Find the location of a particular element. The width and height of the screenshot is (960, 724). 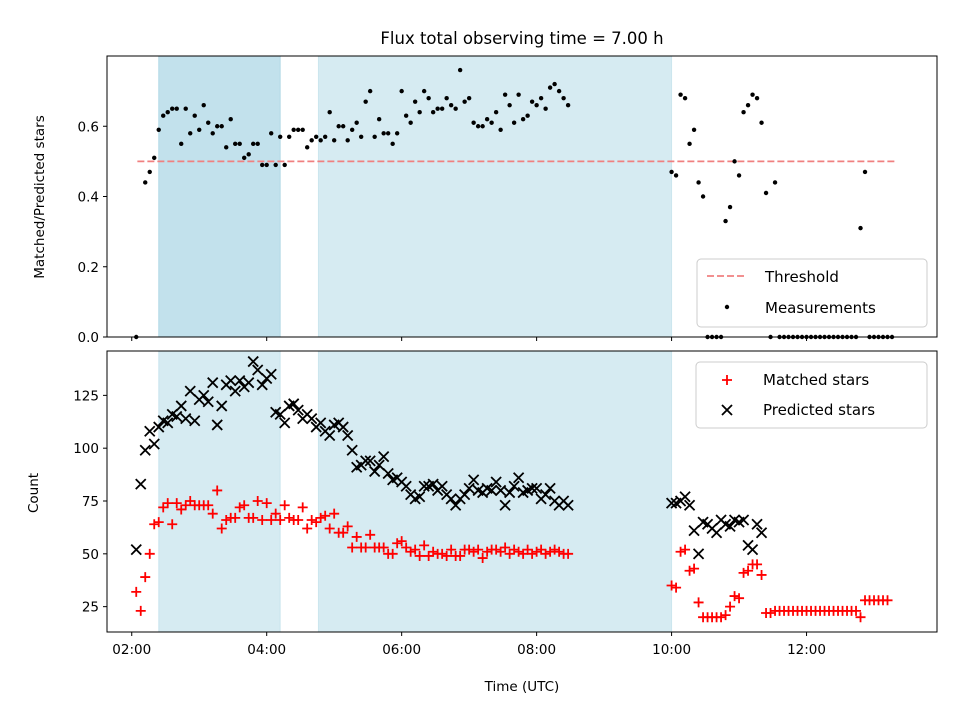

legend-measurements-label: Measurements is located at coordinates (820, 308).